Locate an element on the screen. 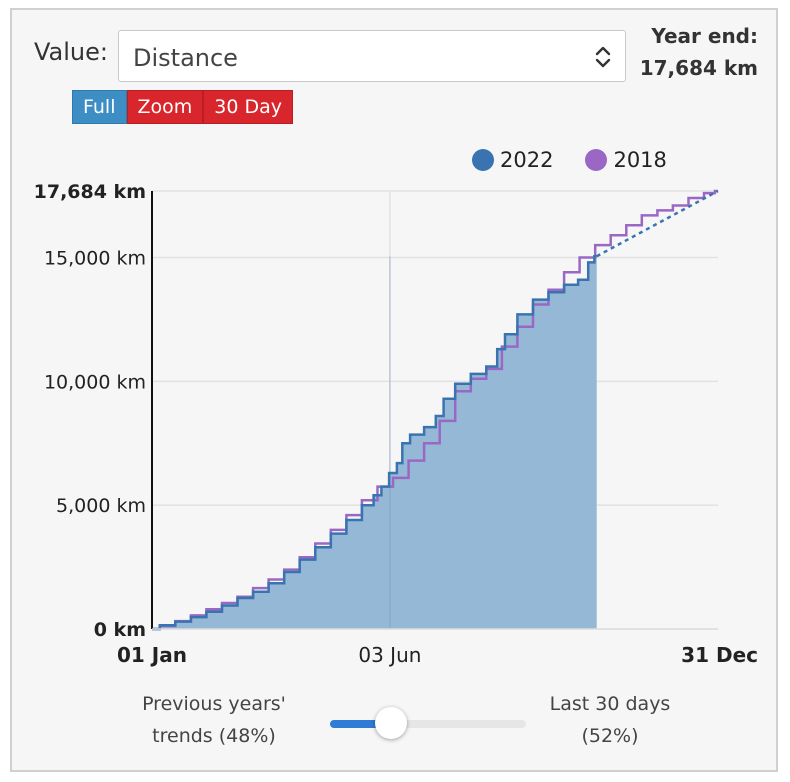  legend-item-2018: 2018 is located at coordinates (626, 160).